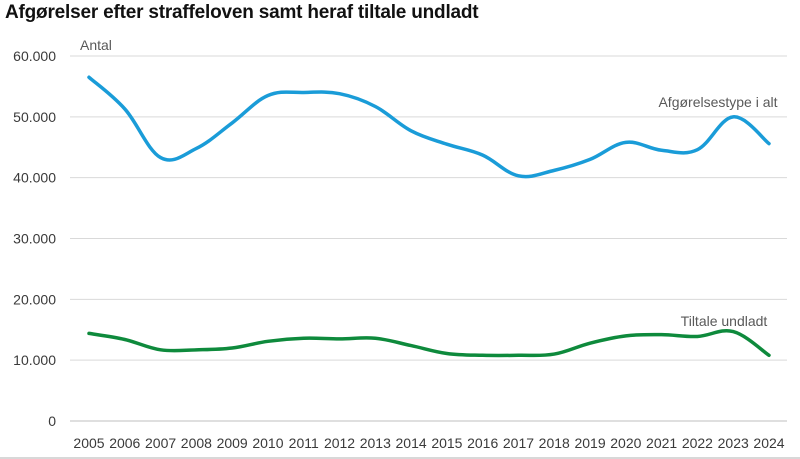 This screenshot has width=800, height=459. I want to click on y-tick-label: 10.000, so click(34, 360).